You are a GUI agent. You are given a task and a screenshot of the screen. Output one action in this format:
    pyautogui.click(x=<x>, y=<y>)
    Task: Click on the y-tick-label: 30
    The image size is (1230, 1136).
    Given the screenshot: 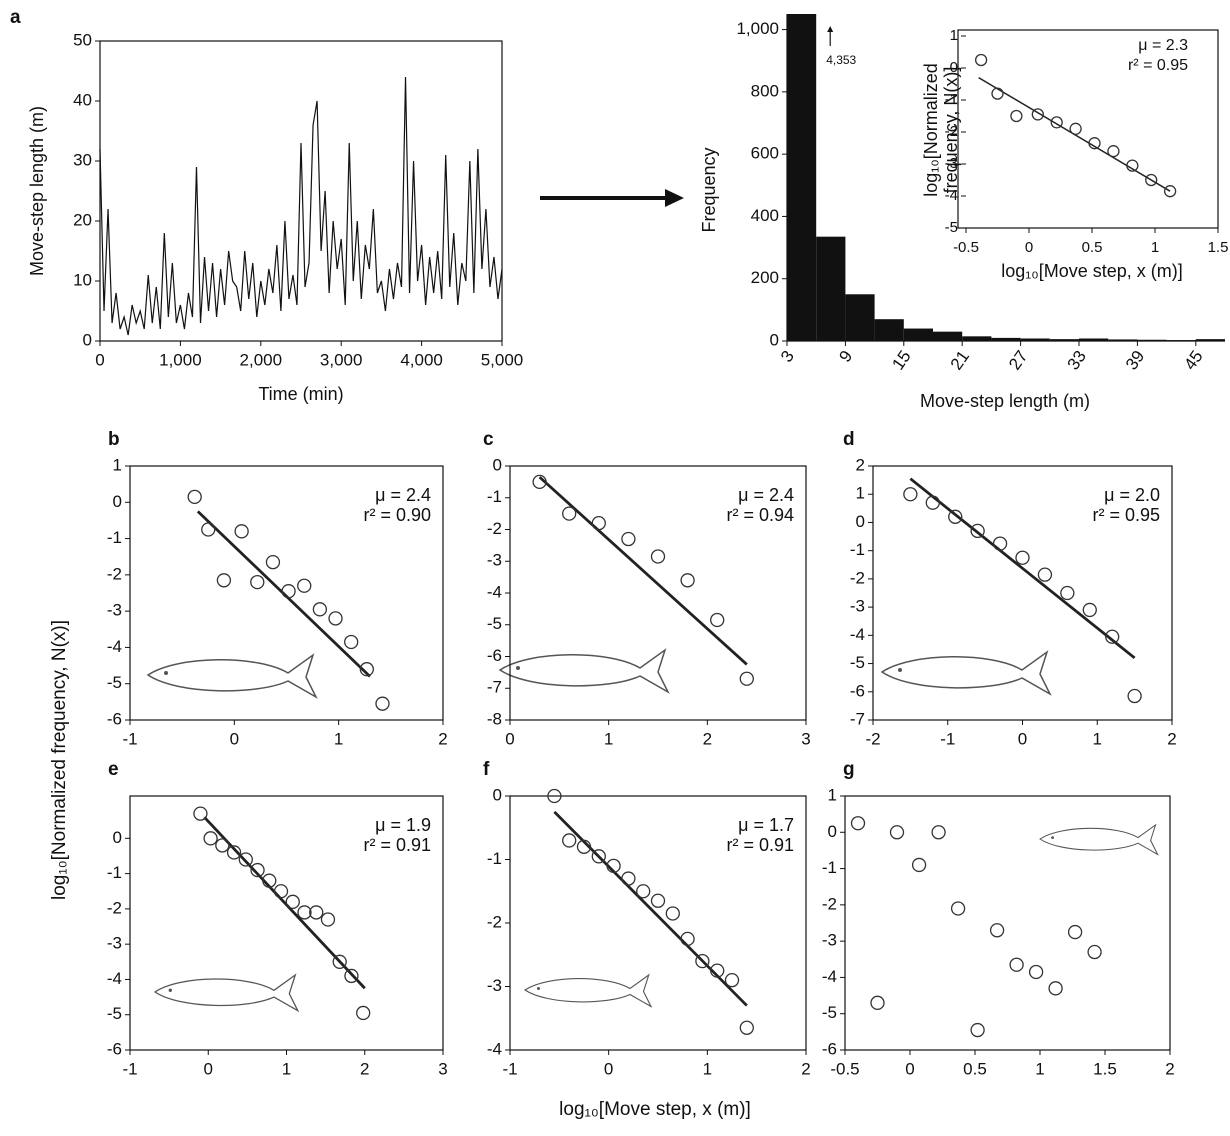 What is the action you would take?
    pyautogui.click(x=82, y=159)
    